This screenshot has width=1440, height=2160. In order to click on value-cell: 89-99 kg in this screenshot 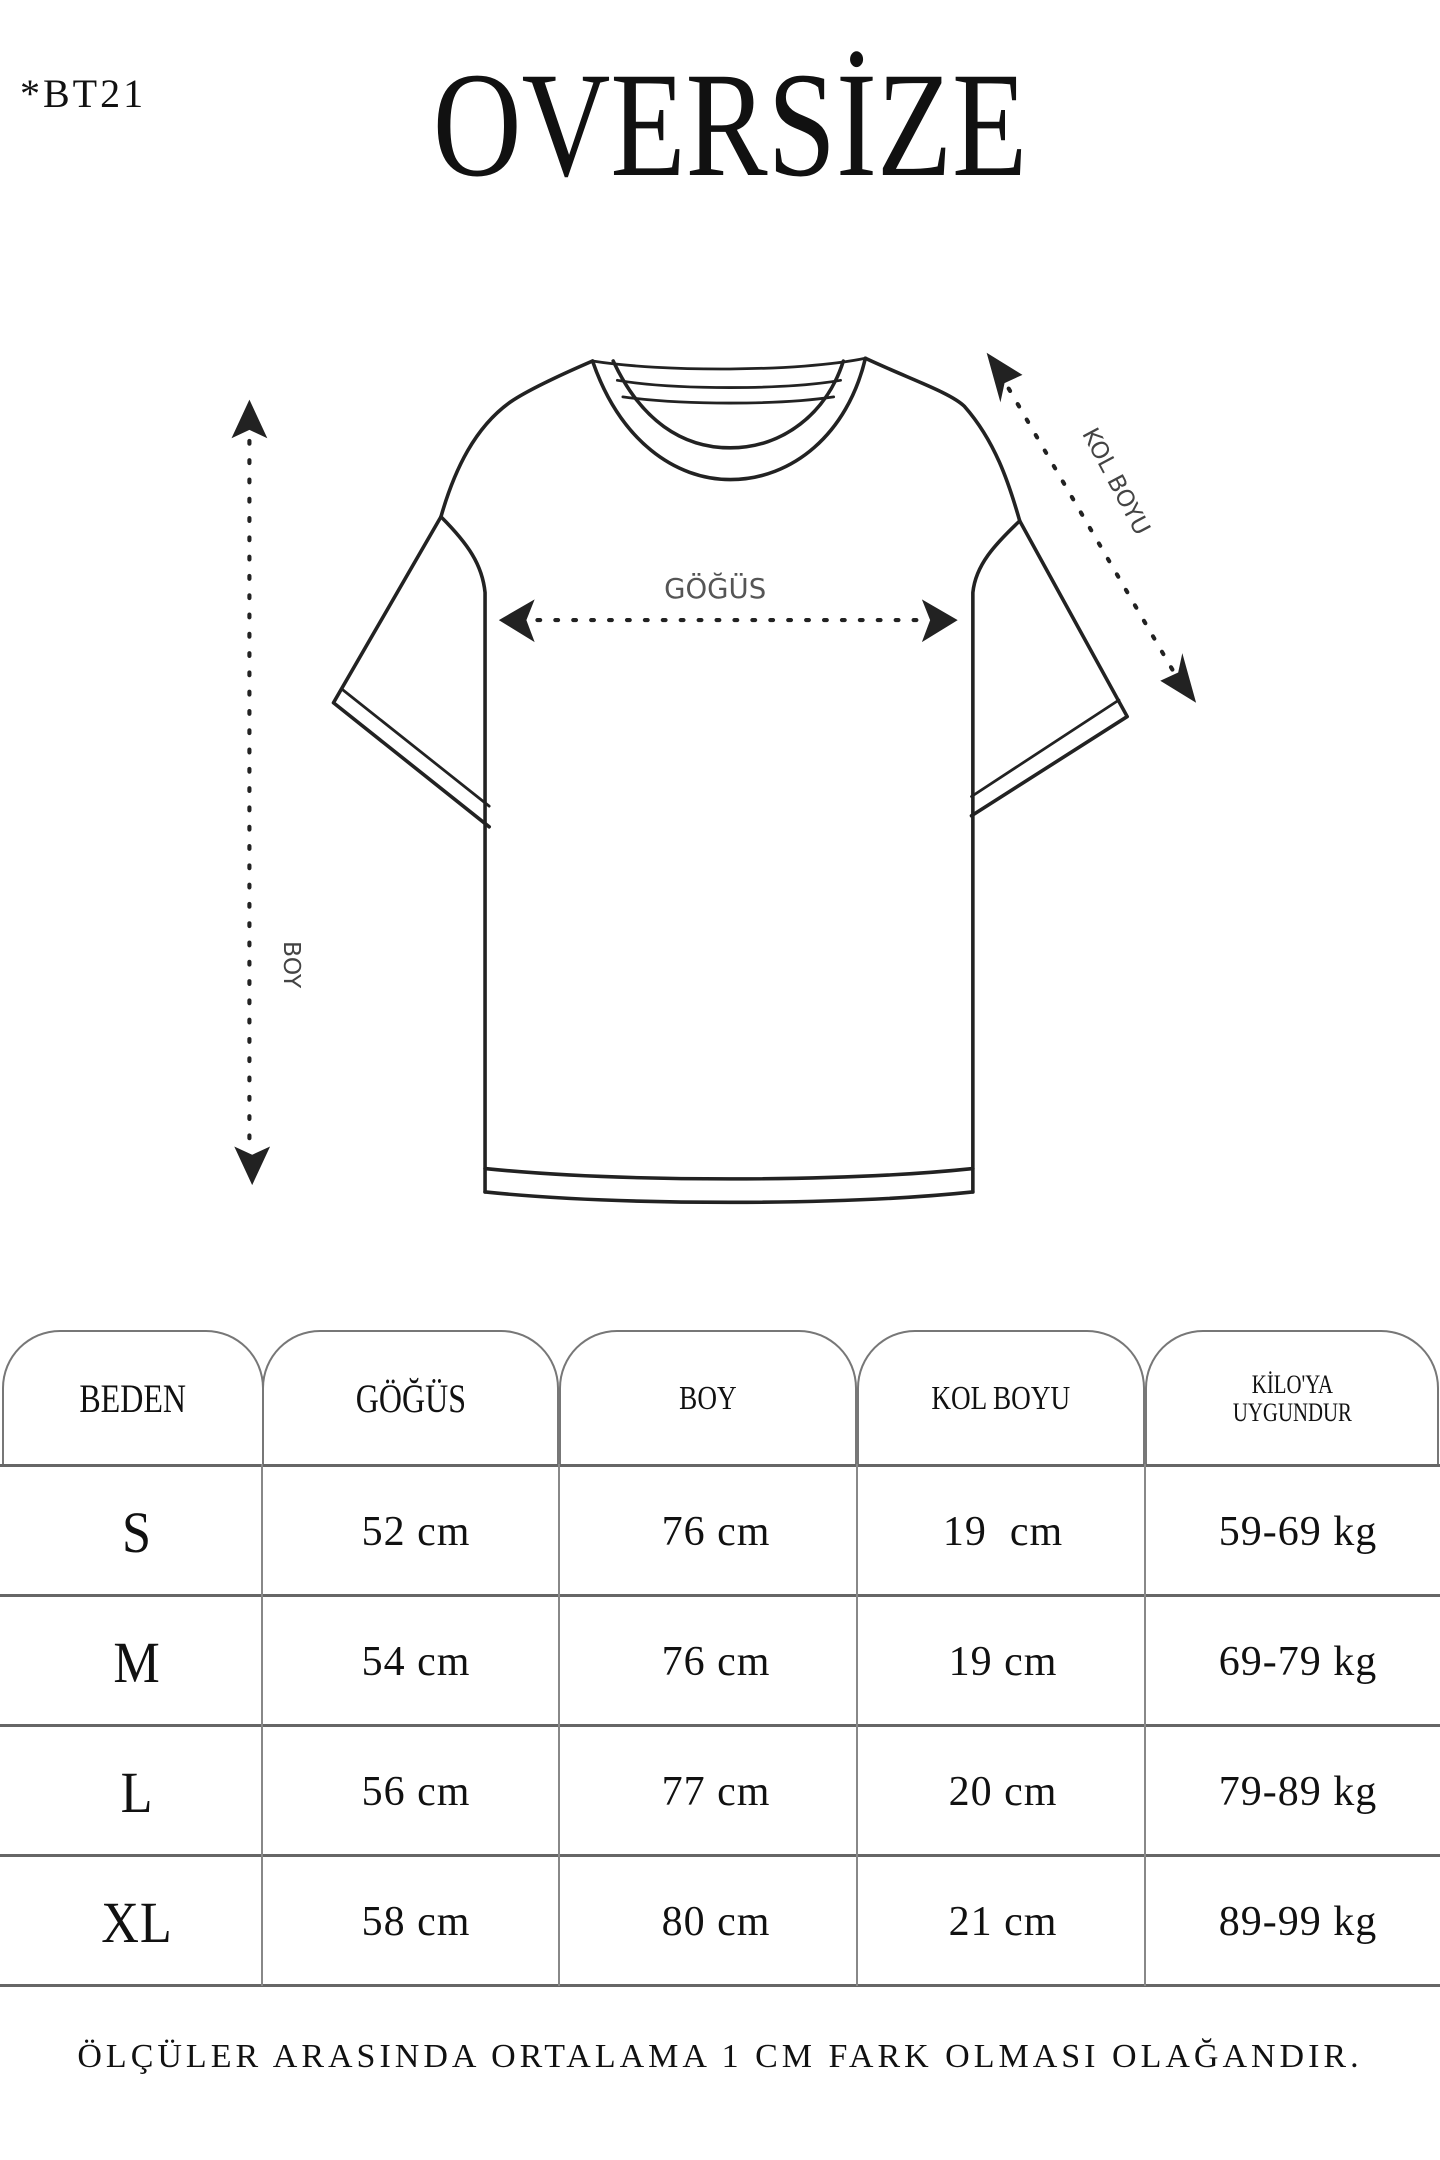, I will do `click(1298, 1922)`.